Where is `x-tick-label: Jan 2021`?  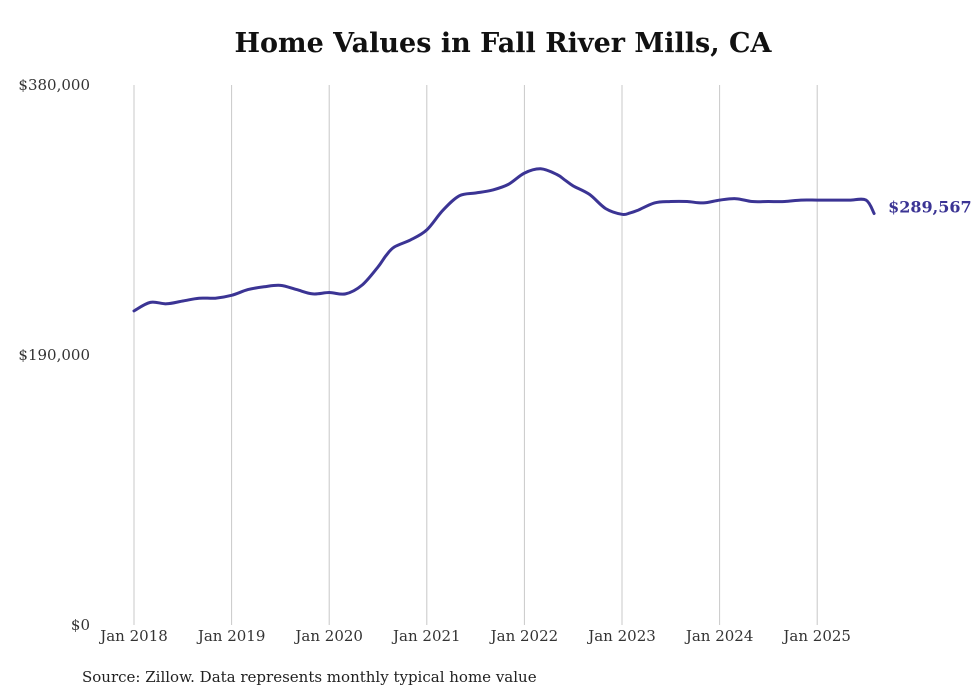 x-tick-label: Jan 2021 is located at coordinates (426, 636).